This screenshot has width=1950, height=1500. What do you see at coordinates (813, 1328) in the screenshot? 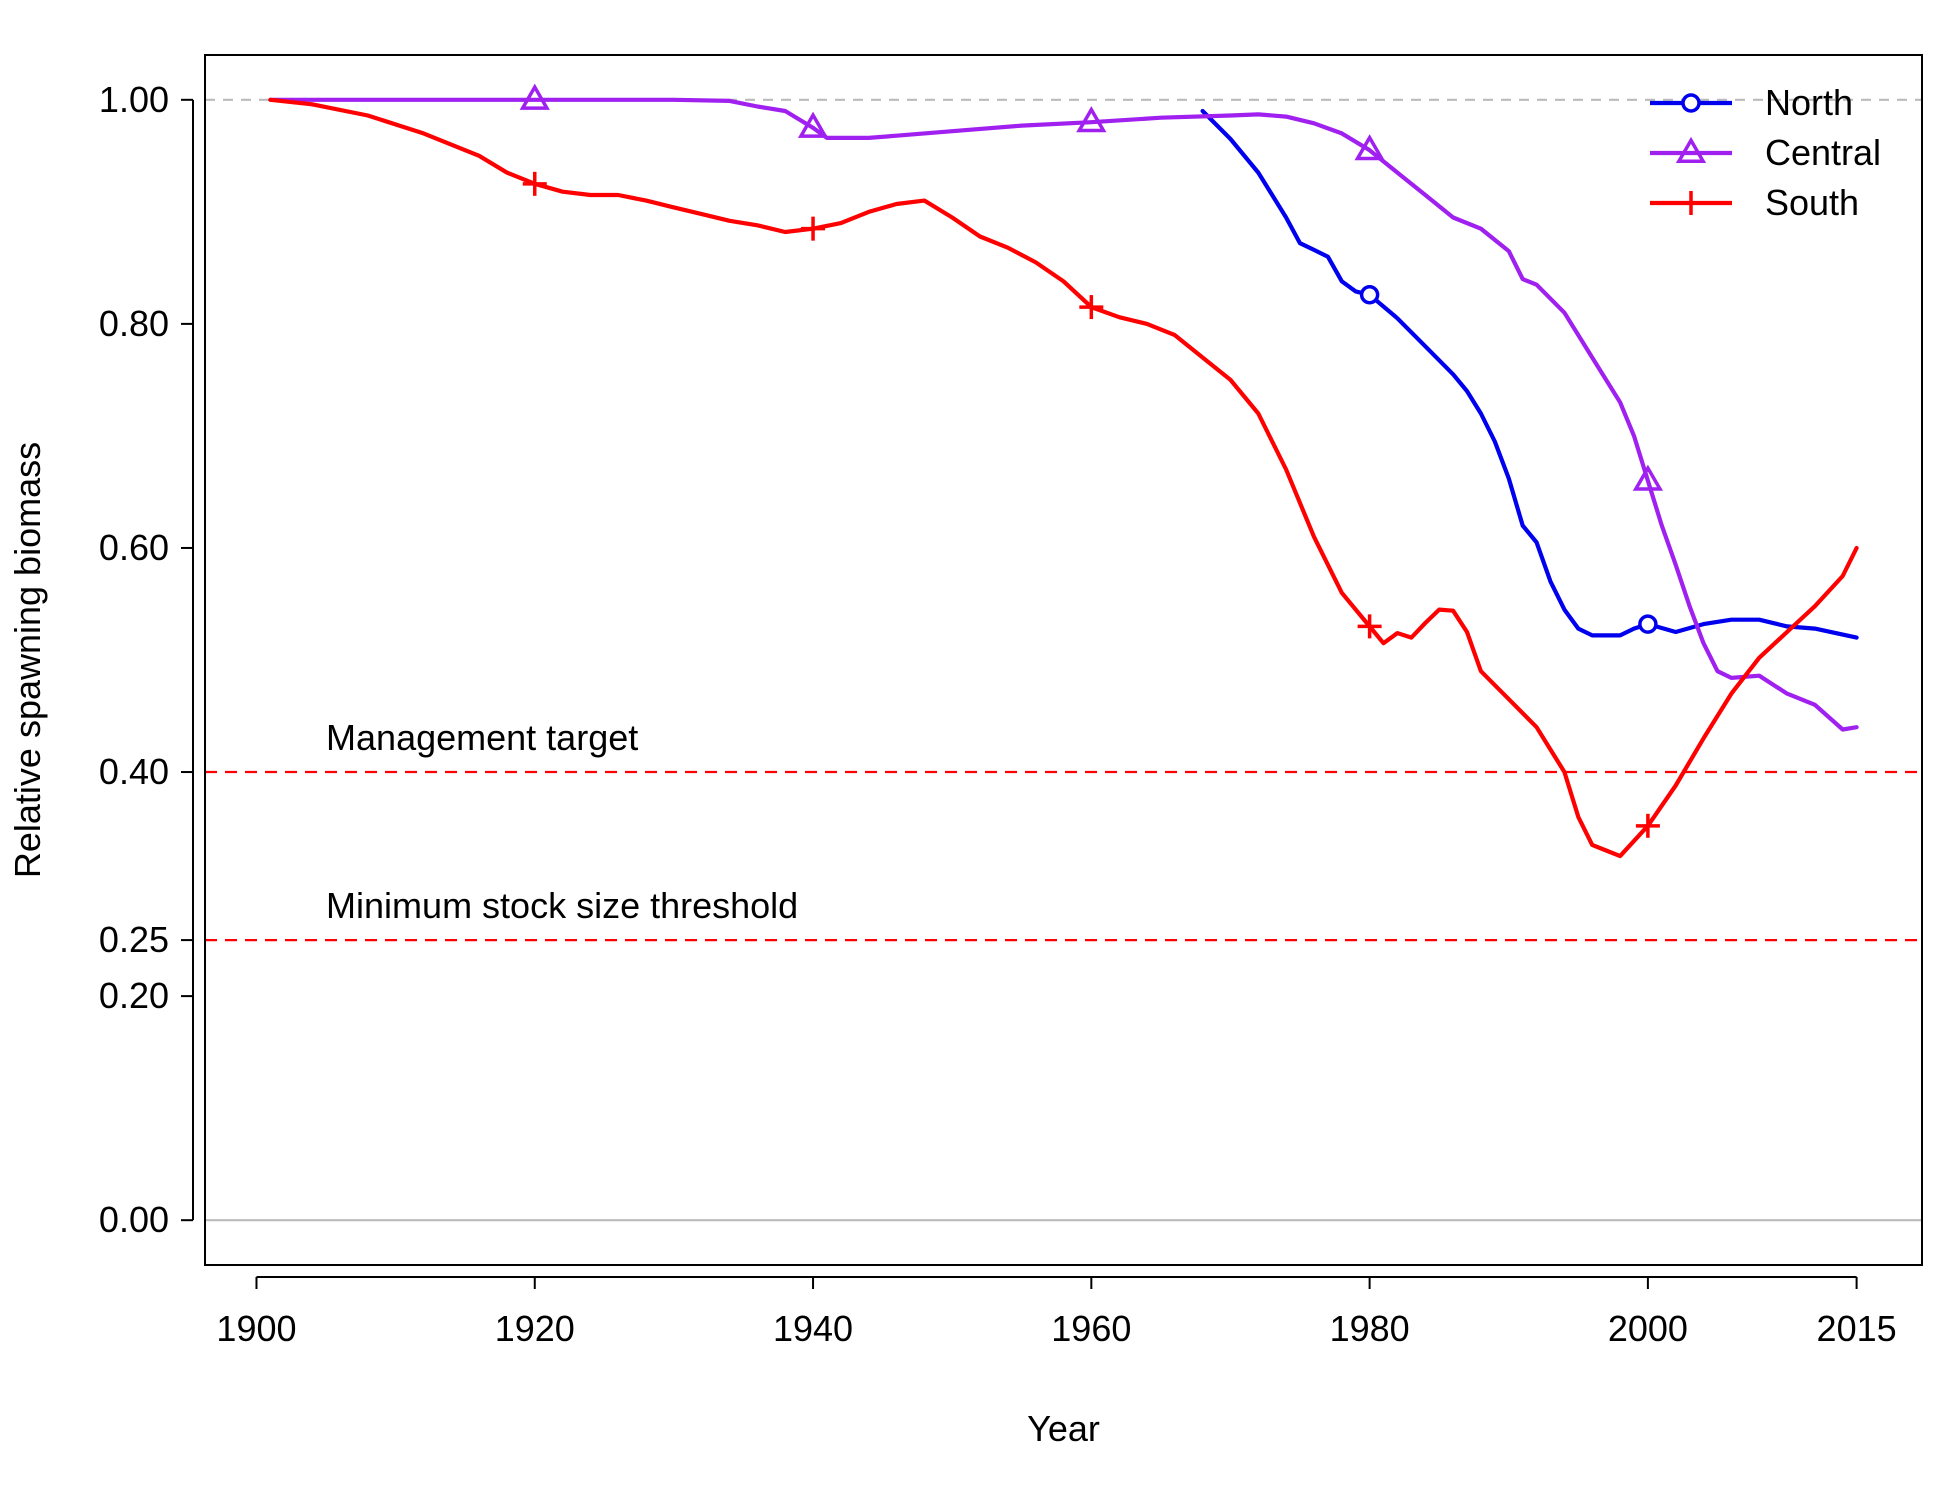
I see `x-tick-label: 1940` at bounding box center [813, 1328].